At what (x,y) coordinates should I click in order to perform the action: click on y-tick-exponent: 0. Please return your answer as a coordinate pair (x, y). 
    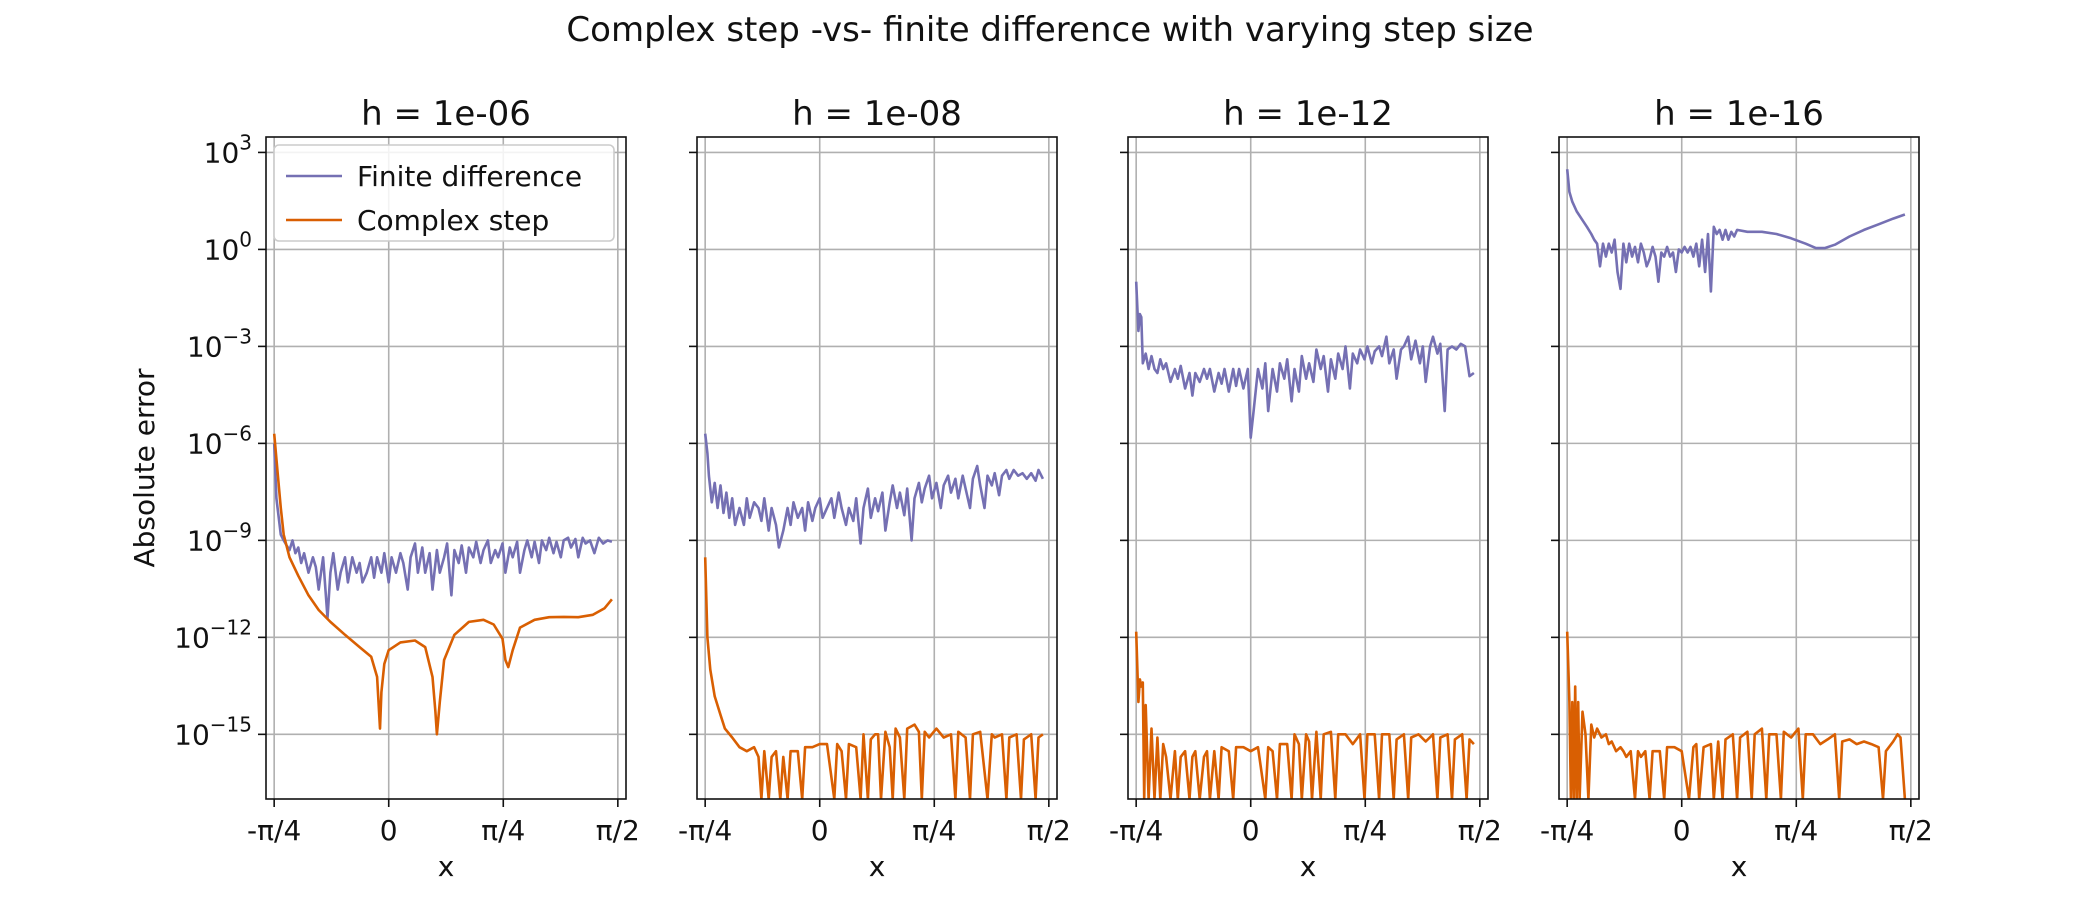
    Looking at the image, I should click on (245, 239).